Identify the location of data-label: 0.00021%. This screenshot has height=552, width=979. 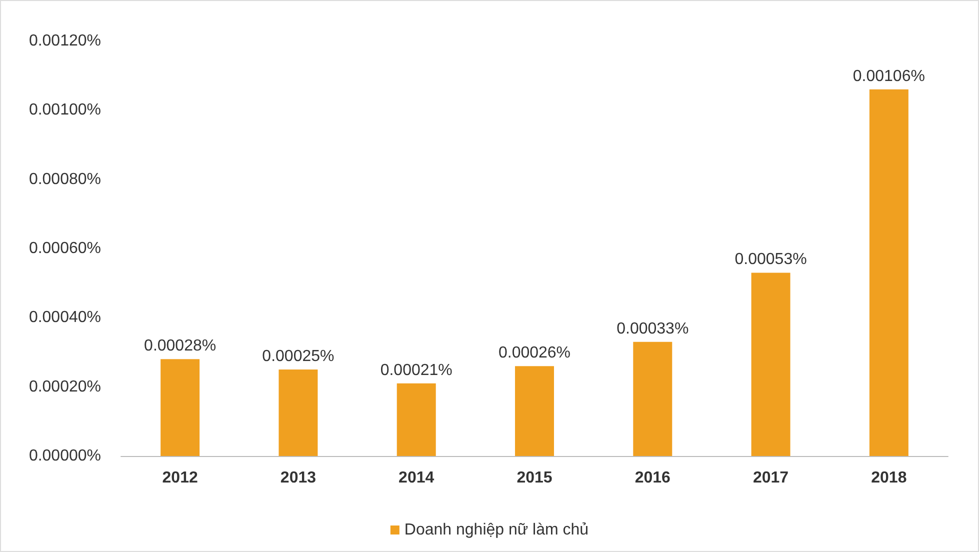
(416, 370).